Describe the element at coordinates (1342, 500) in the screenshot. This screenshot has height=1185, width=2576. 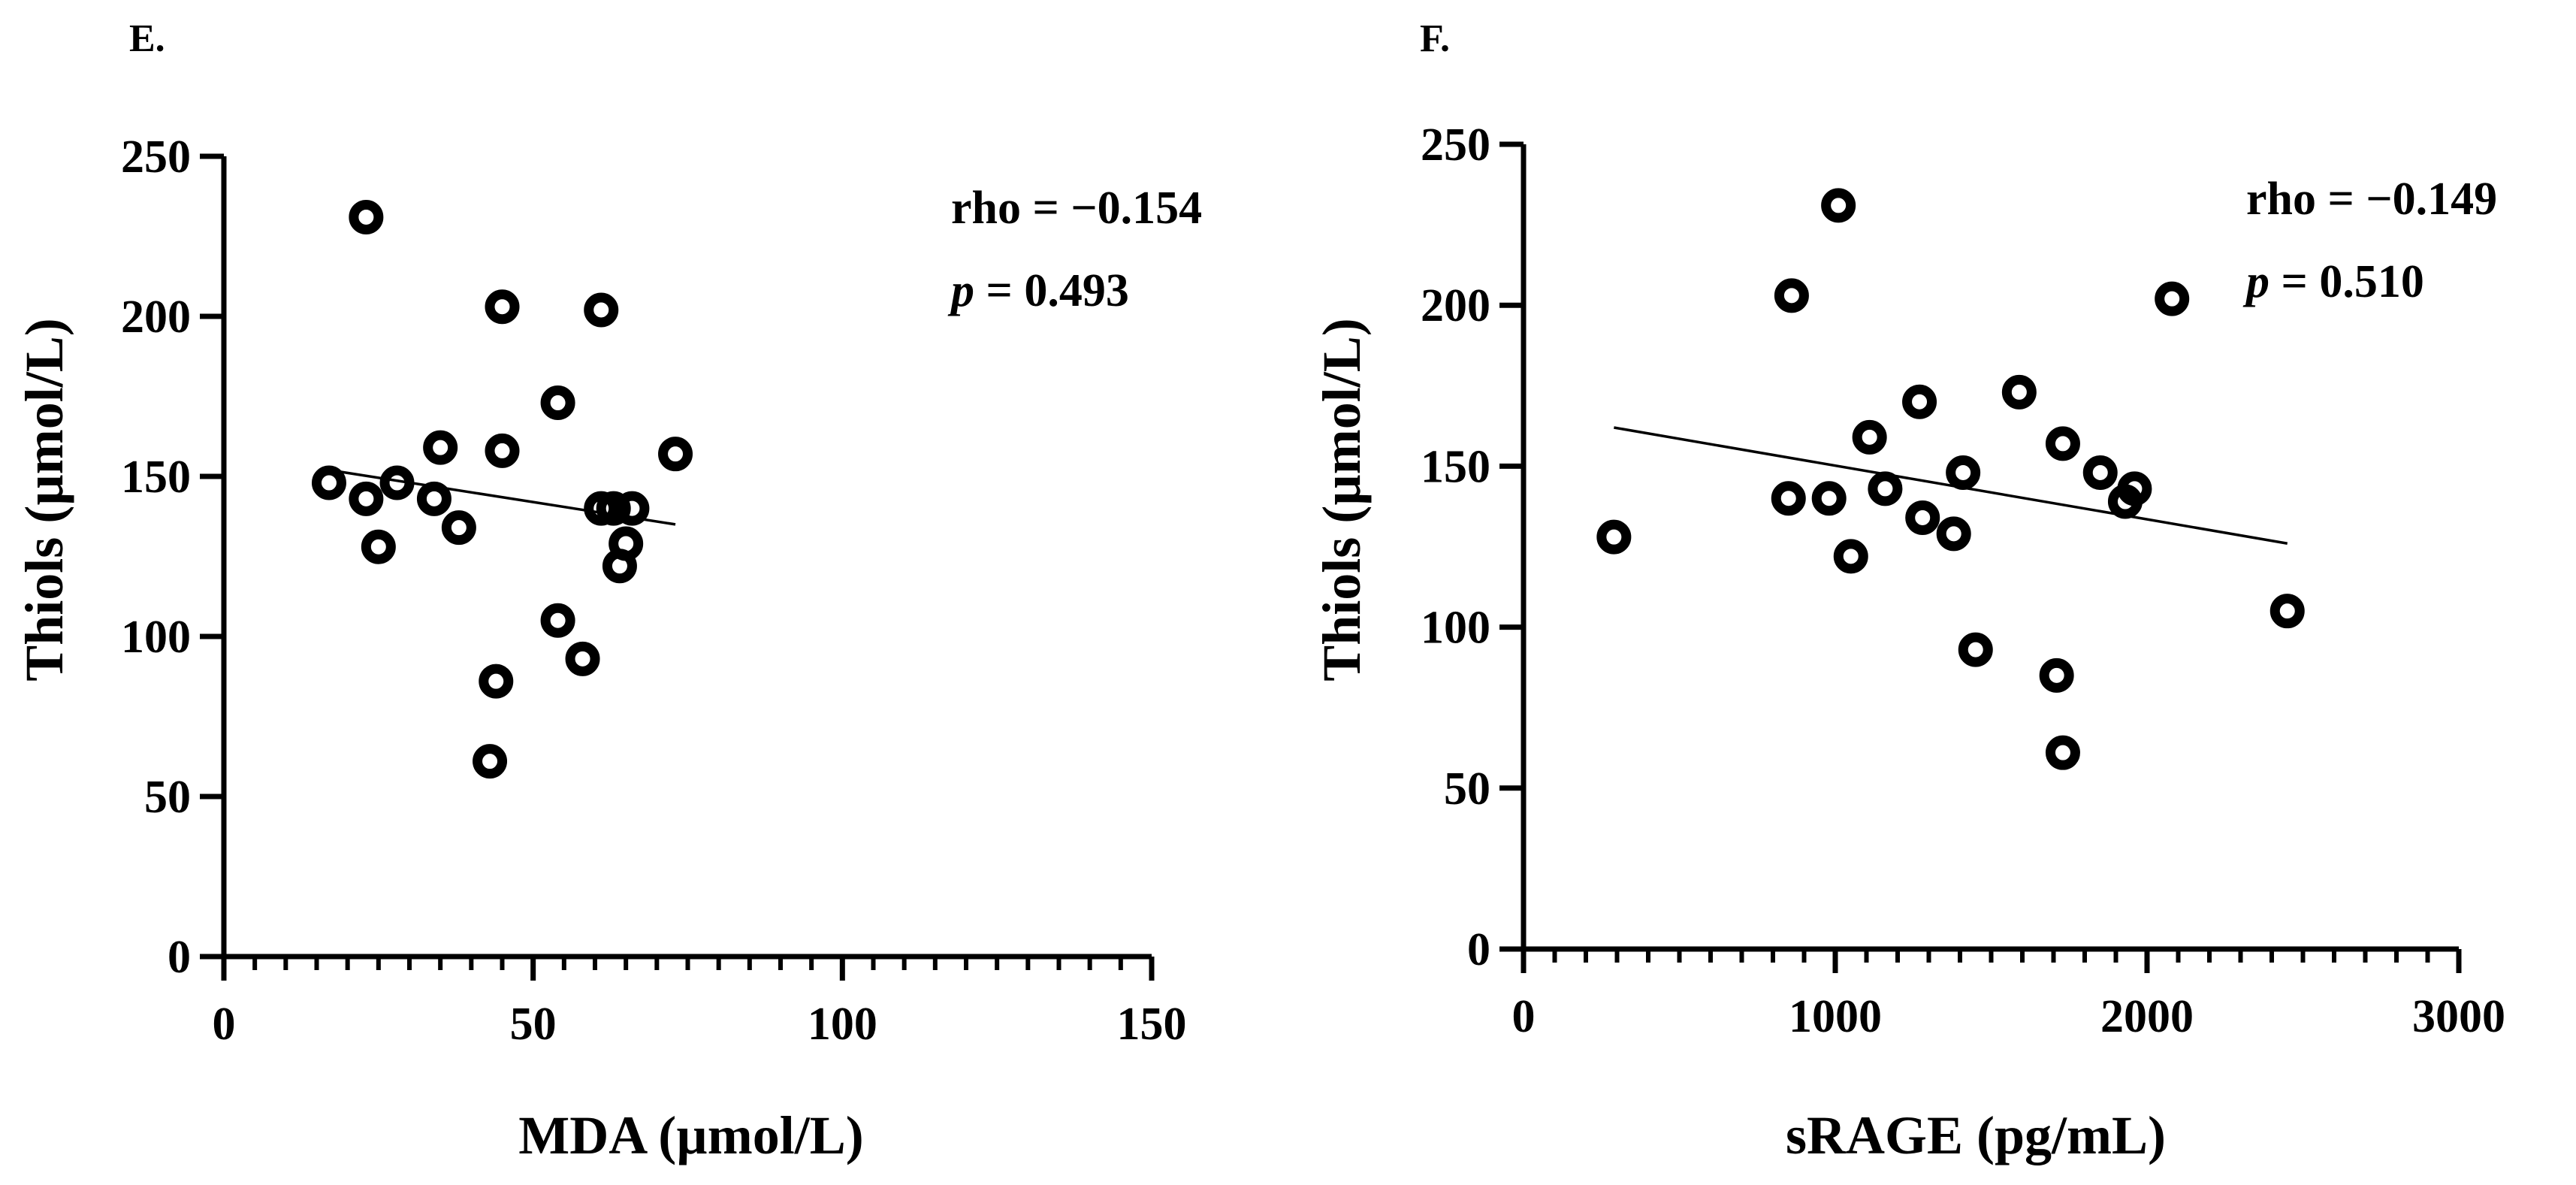
I see `y-axis-title-f: Thiols (µmol/L)` at that location.